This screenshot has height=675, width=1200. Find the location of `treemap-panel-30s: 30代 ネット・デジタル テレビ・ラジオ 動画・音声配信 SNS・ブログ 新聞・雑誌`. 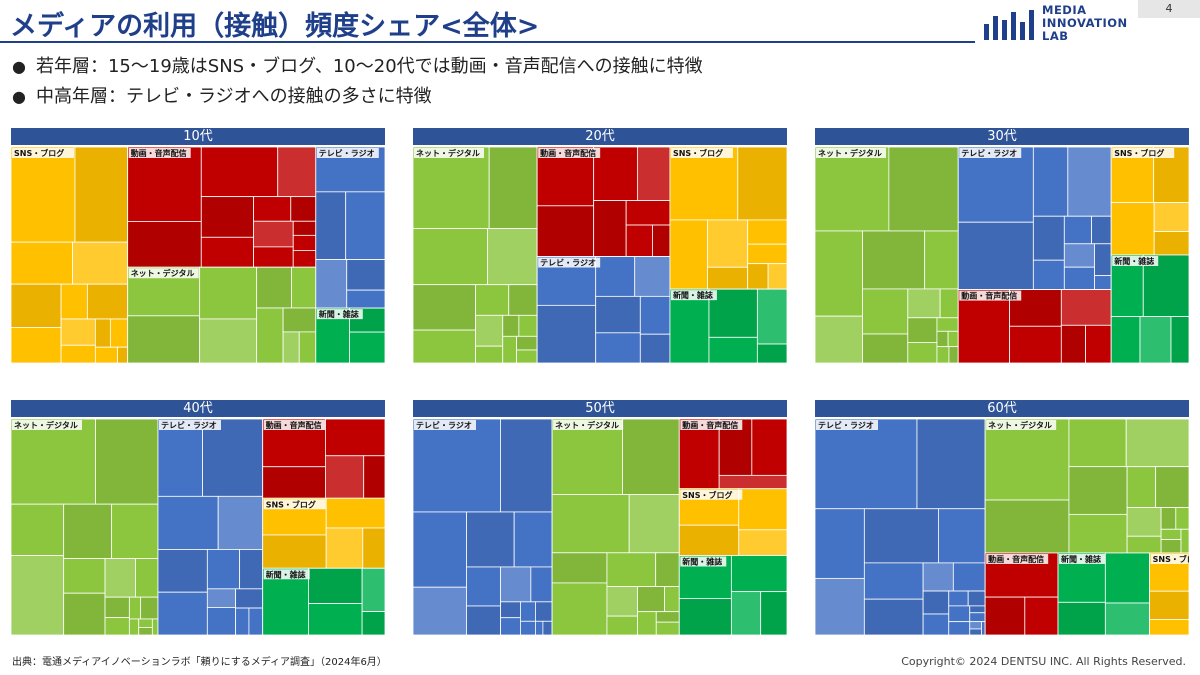

treemap-panel-30s: 30代 ネット・デジタル テレビ・ラジオ 動画・音声配信 SNS・ブログ 新聞・雑誌 is located at coordinates (1002, 245).